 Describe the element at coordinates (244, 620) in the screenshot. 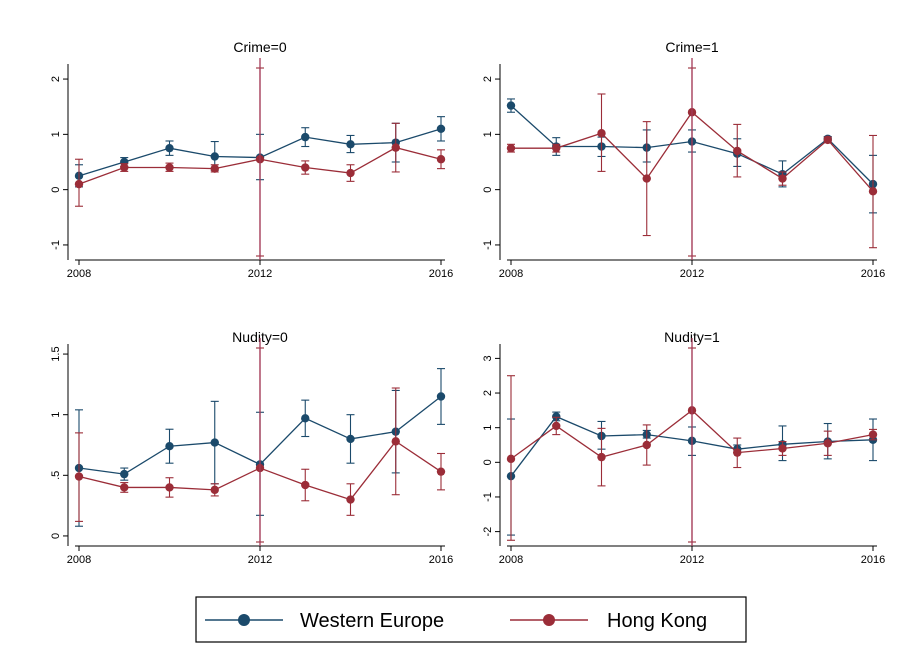

I see `legend-marker-western-europe` at that location.